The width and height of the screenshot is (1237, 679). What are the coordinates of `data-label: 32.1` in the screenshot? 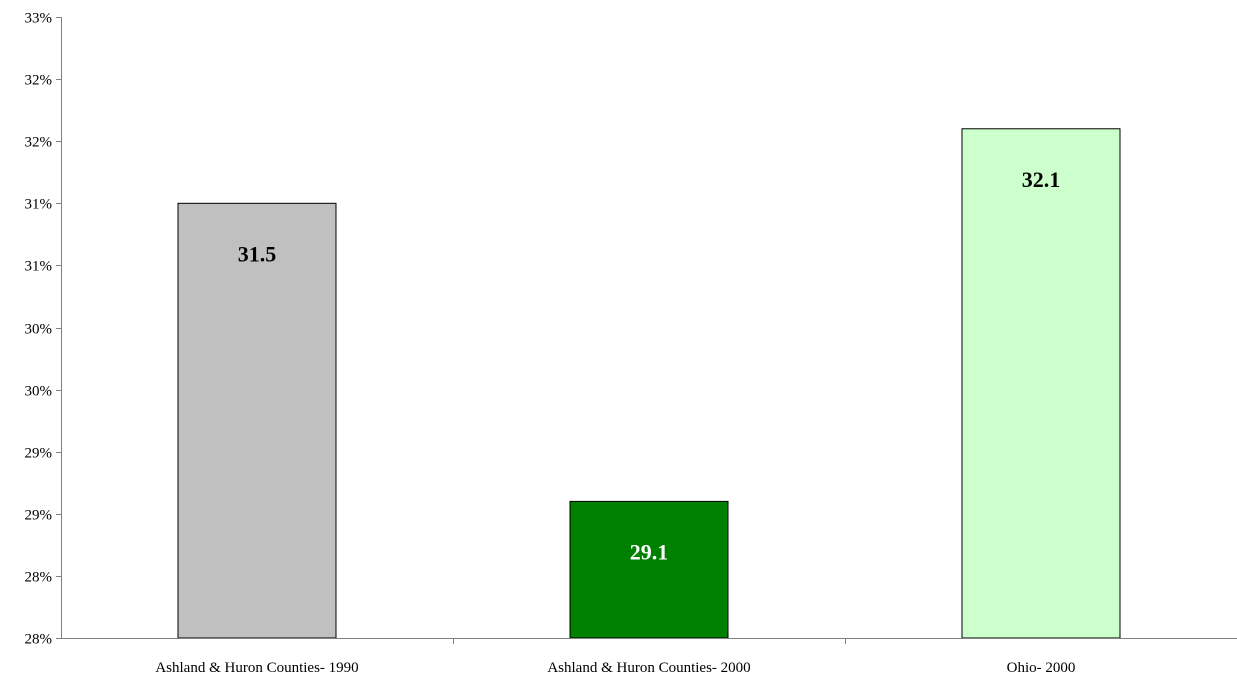 It's located at (1041, 179).